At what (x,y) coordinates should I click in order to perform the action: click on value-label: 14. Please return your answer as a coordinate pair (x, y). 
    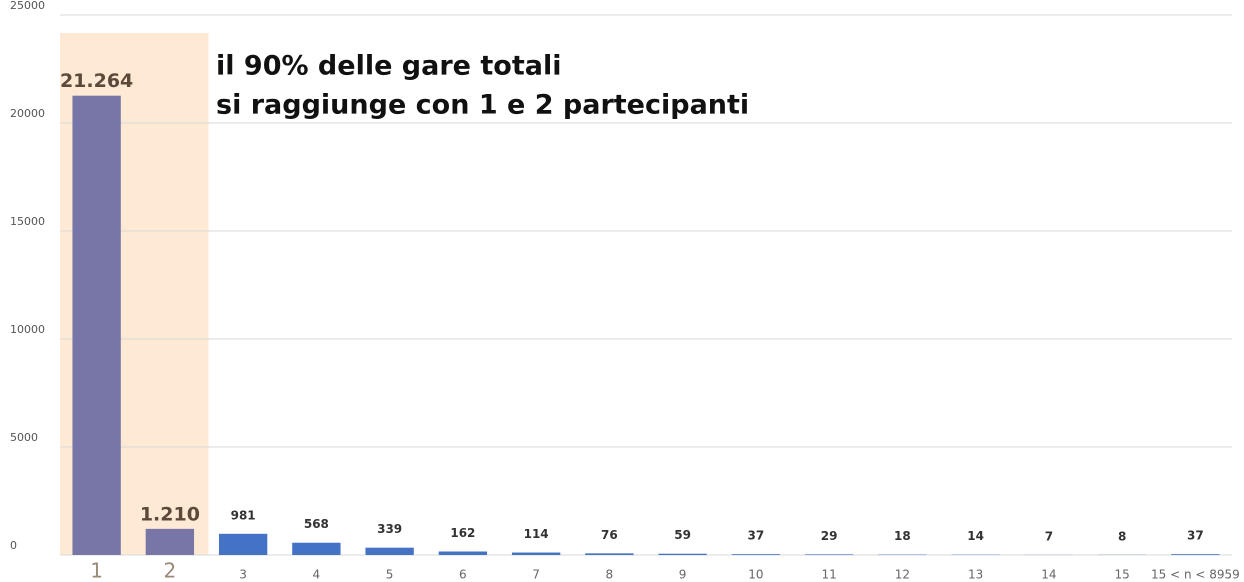
    Looking at the image, I should click on (975, 536).